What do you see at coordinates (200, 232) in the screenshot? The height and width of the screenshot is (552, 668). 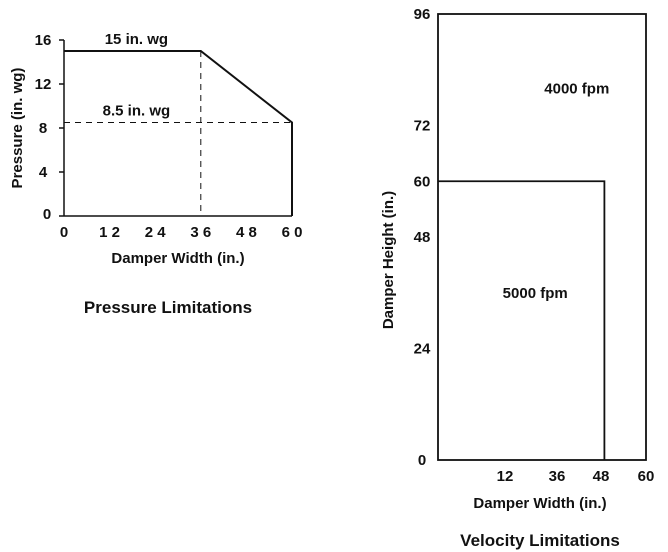 I see `pressure-x-tick-label: 3 6` at bounding box center [200, 232].